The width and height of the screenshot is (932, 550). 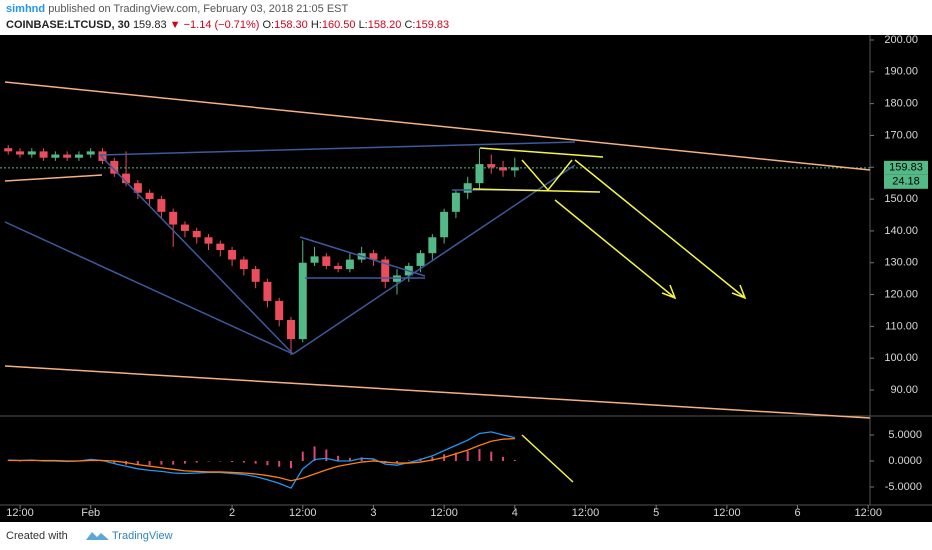 What do you see at coordinates (901, 72) in the screenshot?
I see `y-tick-label: 190.00` at bounding box center [901, 72].